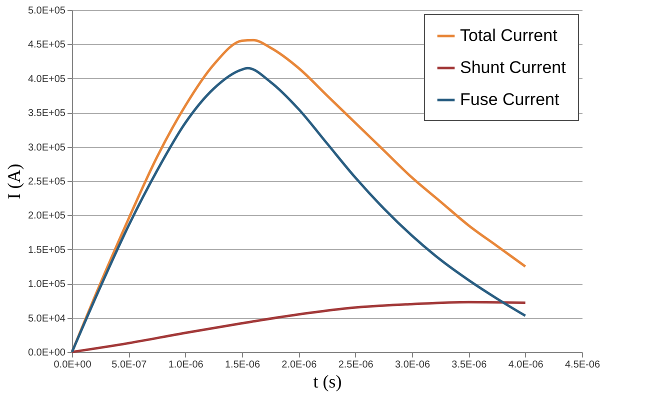  What do you see at coordinates (242, 365) in the screenshot?
I see `x-tick-label: 1.5E-06` at bounding box center [242, 365].